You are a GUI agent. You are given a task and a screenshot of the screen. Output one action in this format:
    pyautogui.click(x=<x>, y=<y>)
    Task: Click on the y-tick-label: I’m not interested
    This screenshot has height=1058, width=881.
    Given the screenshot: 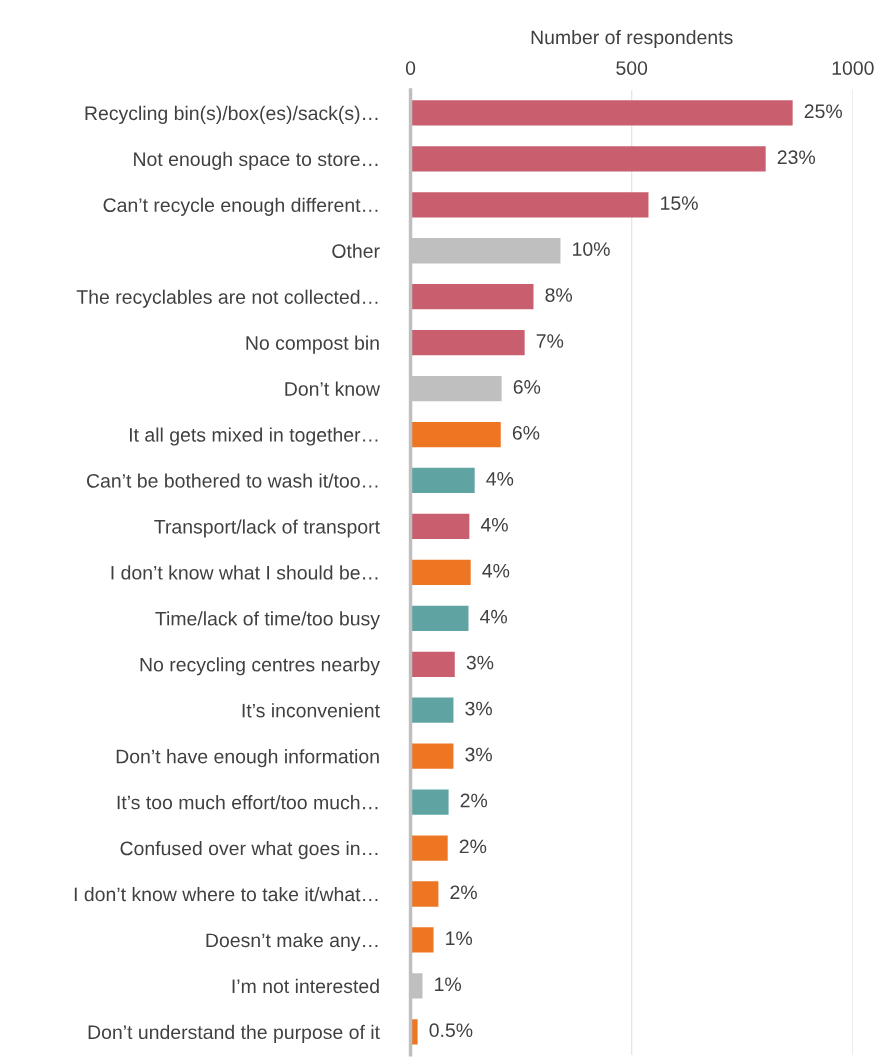 What is the action you would take?
    pyautogui.click(x=305, y=986)
    